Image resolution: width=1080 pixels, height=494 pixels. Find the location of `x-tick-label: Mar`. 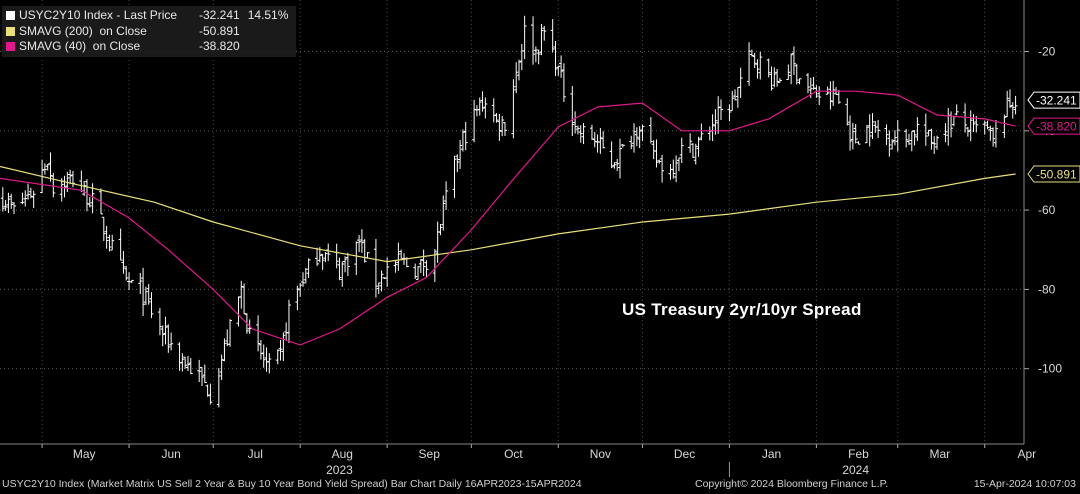

x-tick-label: Mar is located at coordinates (939, 454).